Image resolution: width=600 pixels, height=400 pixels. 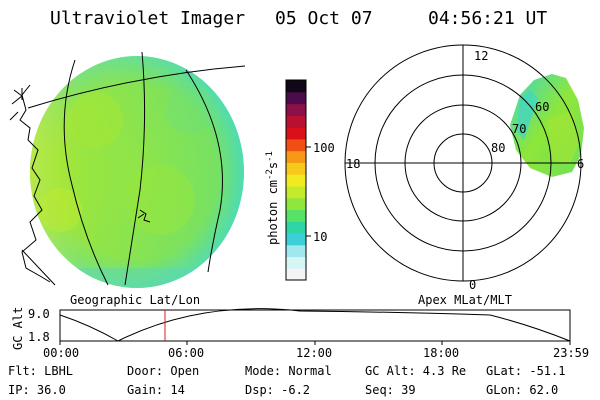 What do you see at coordinates (156, 390) in the screenshot?
I see `status-gain: Gain: 14` at bounding box center [156, 390].